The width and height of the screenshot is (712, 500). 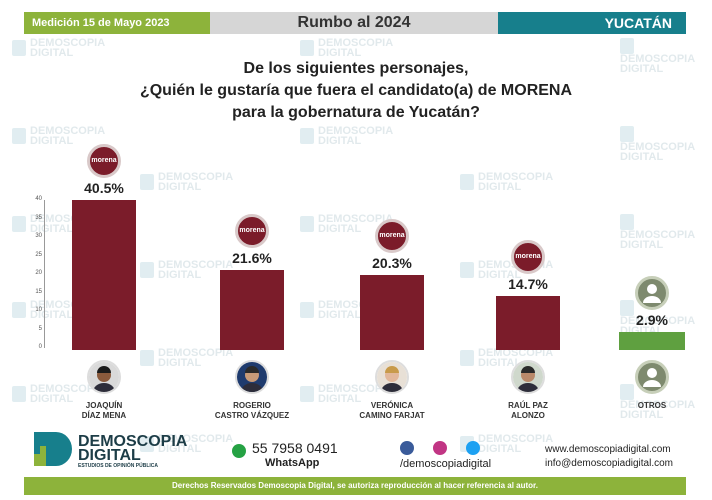 I want to click on candidate-name: JOAQUÍN DÍAZ MENA, so click(x=104, y=411).